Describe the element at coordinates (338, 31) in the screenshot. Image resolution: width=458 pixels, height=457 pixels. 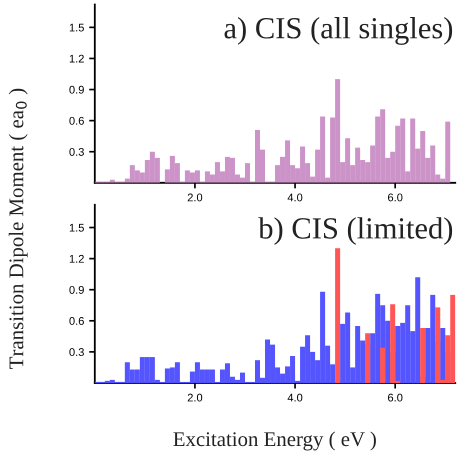
I see `chart-title: a) CIS (all singles)` at that location.